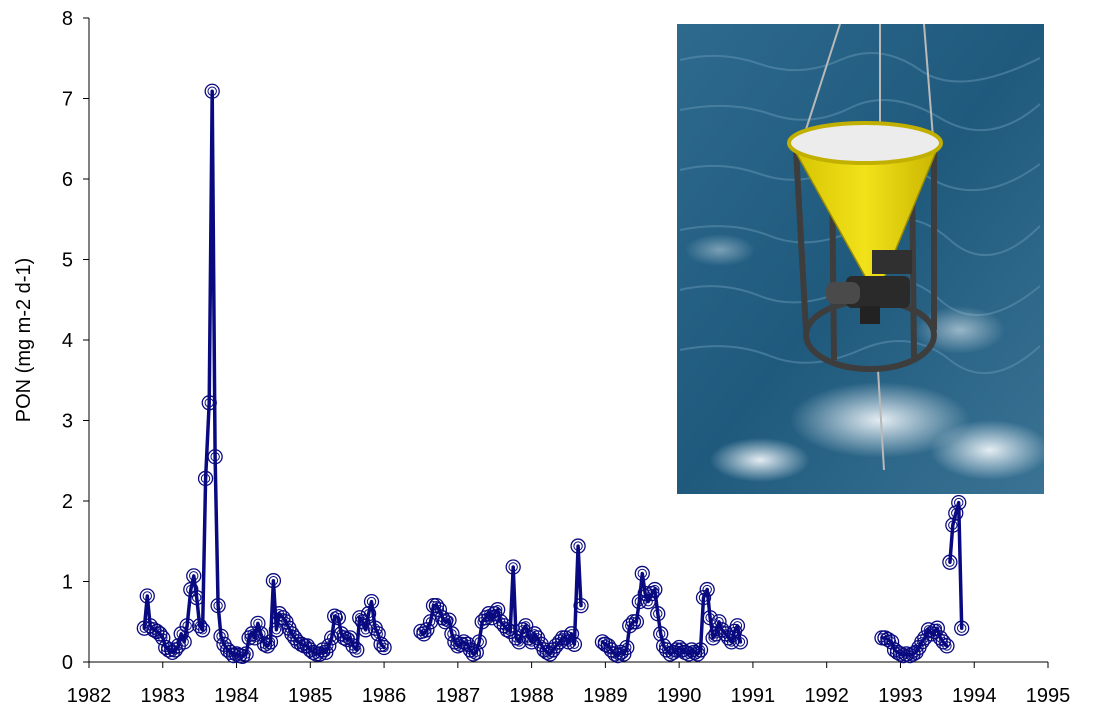 This screenshot has width=1097, height=714. What do you see at coordinates (24, 340) in the screenshot?
I see `y-axis-title: PON (mg m-2 d-1)` at bounding box center [24, 340].